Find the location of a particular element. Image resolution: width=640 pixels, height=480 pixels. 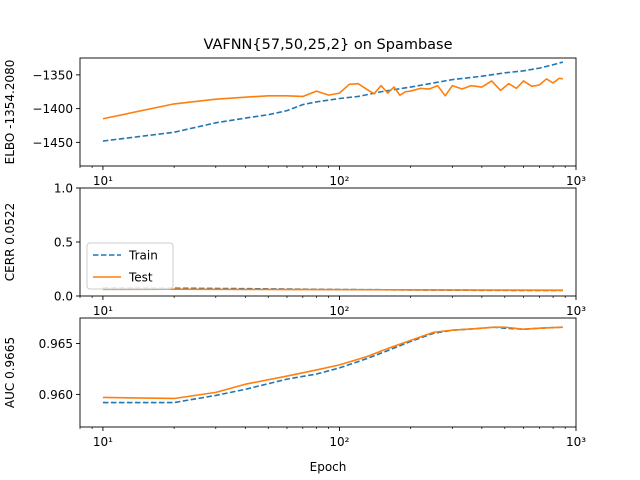

y-tick-label: 0.965 is located at coordinates (56, 344).